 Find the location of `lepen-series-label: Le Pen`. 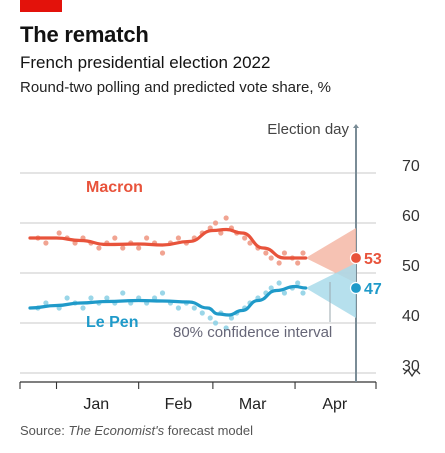

lepen-series-label: Le Pen is located at coordinates (112, 322).